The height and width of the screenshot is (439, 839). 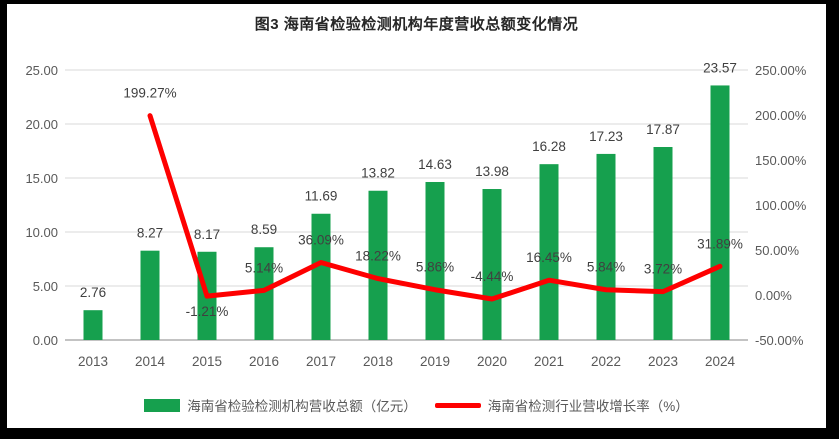 I want to click on bar-value-label: 23.57, so click(x=720, y=67).